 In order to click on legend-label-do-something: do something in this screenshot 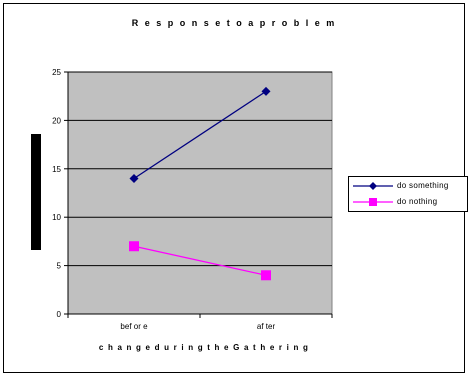, I will do `click(423, 185)`.